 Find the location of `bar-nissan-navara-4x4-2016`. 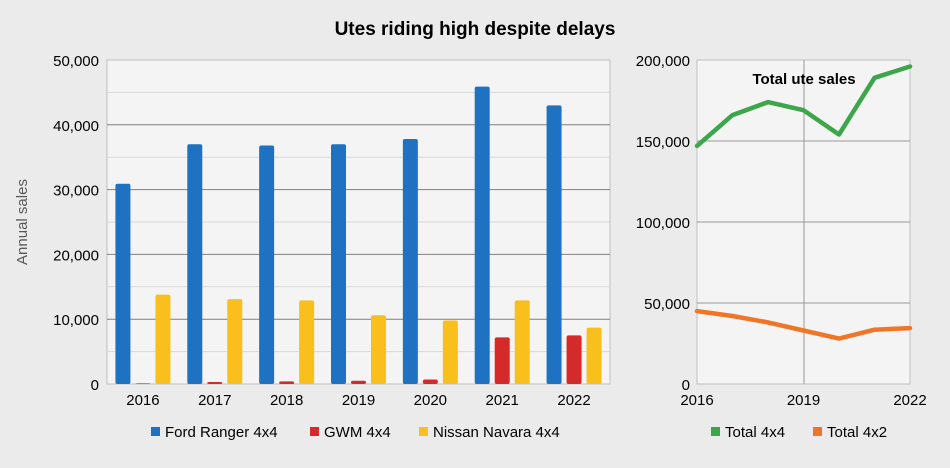

bar-nissan-navara-4x4-2016 is located at coordinates (163, 339).